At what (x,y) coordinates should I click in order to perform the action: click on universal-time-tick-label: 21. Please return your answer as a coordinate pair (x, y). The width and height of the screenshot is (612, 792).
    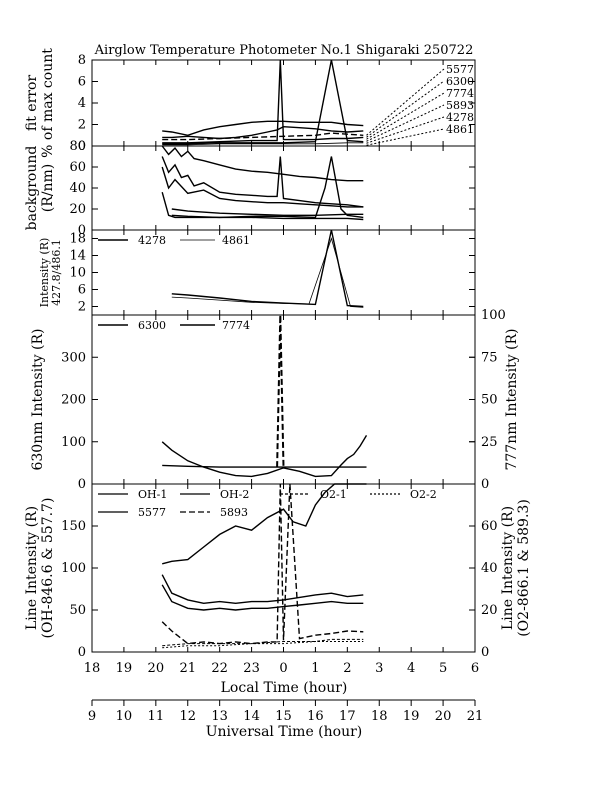
    Looking at the image, I should click on (475, 716).